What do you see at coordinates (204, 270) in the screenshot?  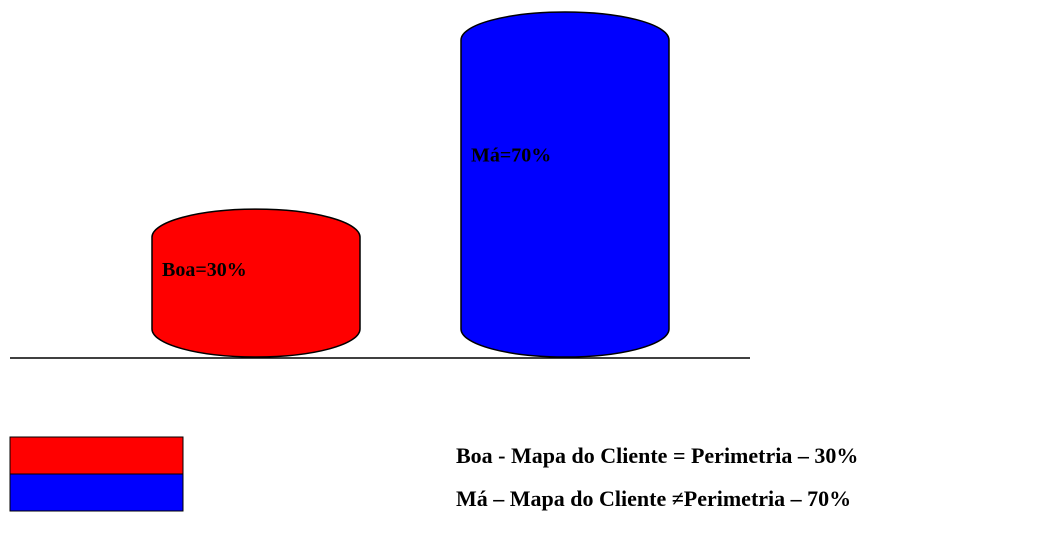 I see `data-label: Boa=30%` at bounding box center [204, 270].